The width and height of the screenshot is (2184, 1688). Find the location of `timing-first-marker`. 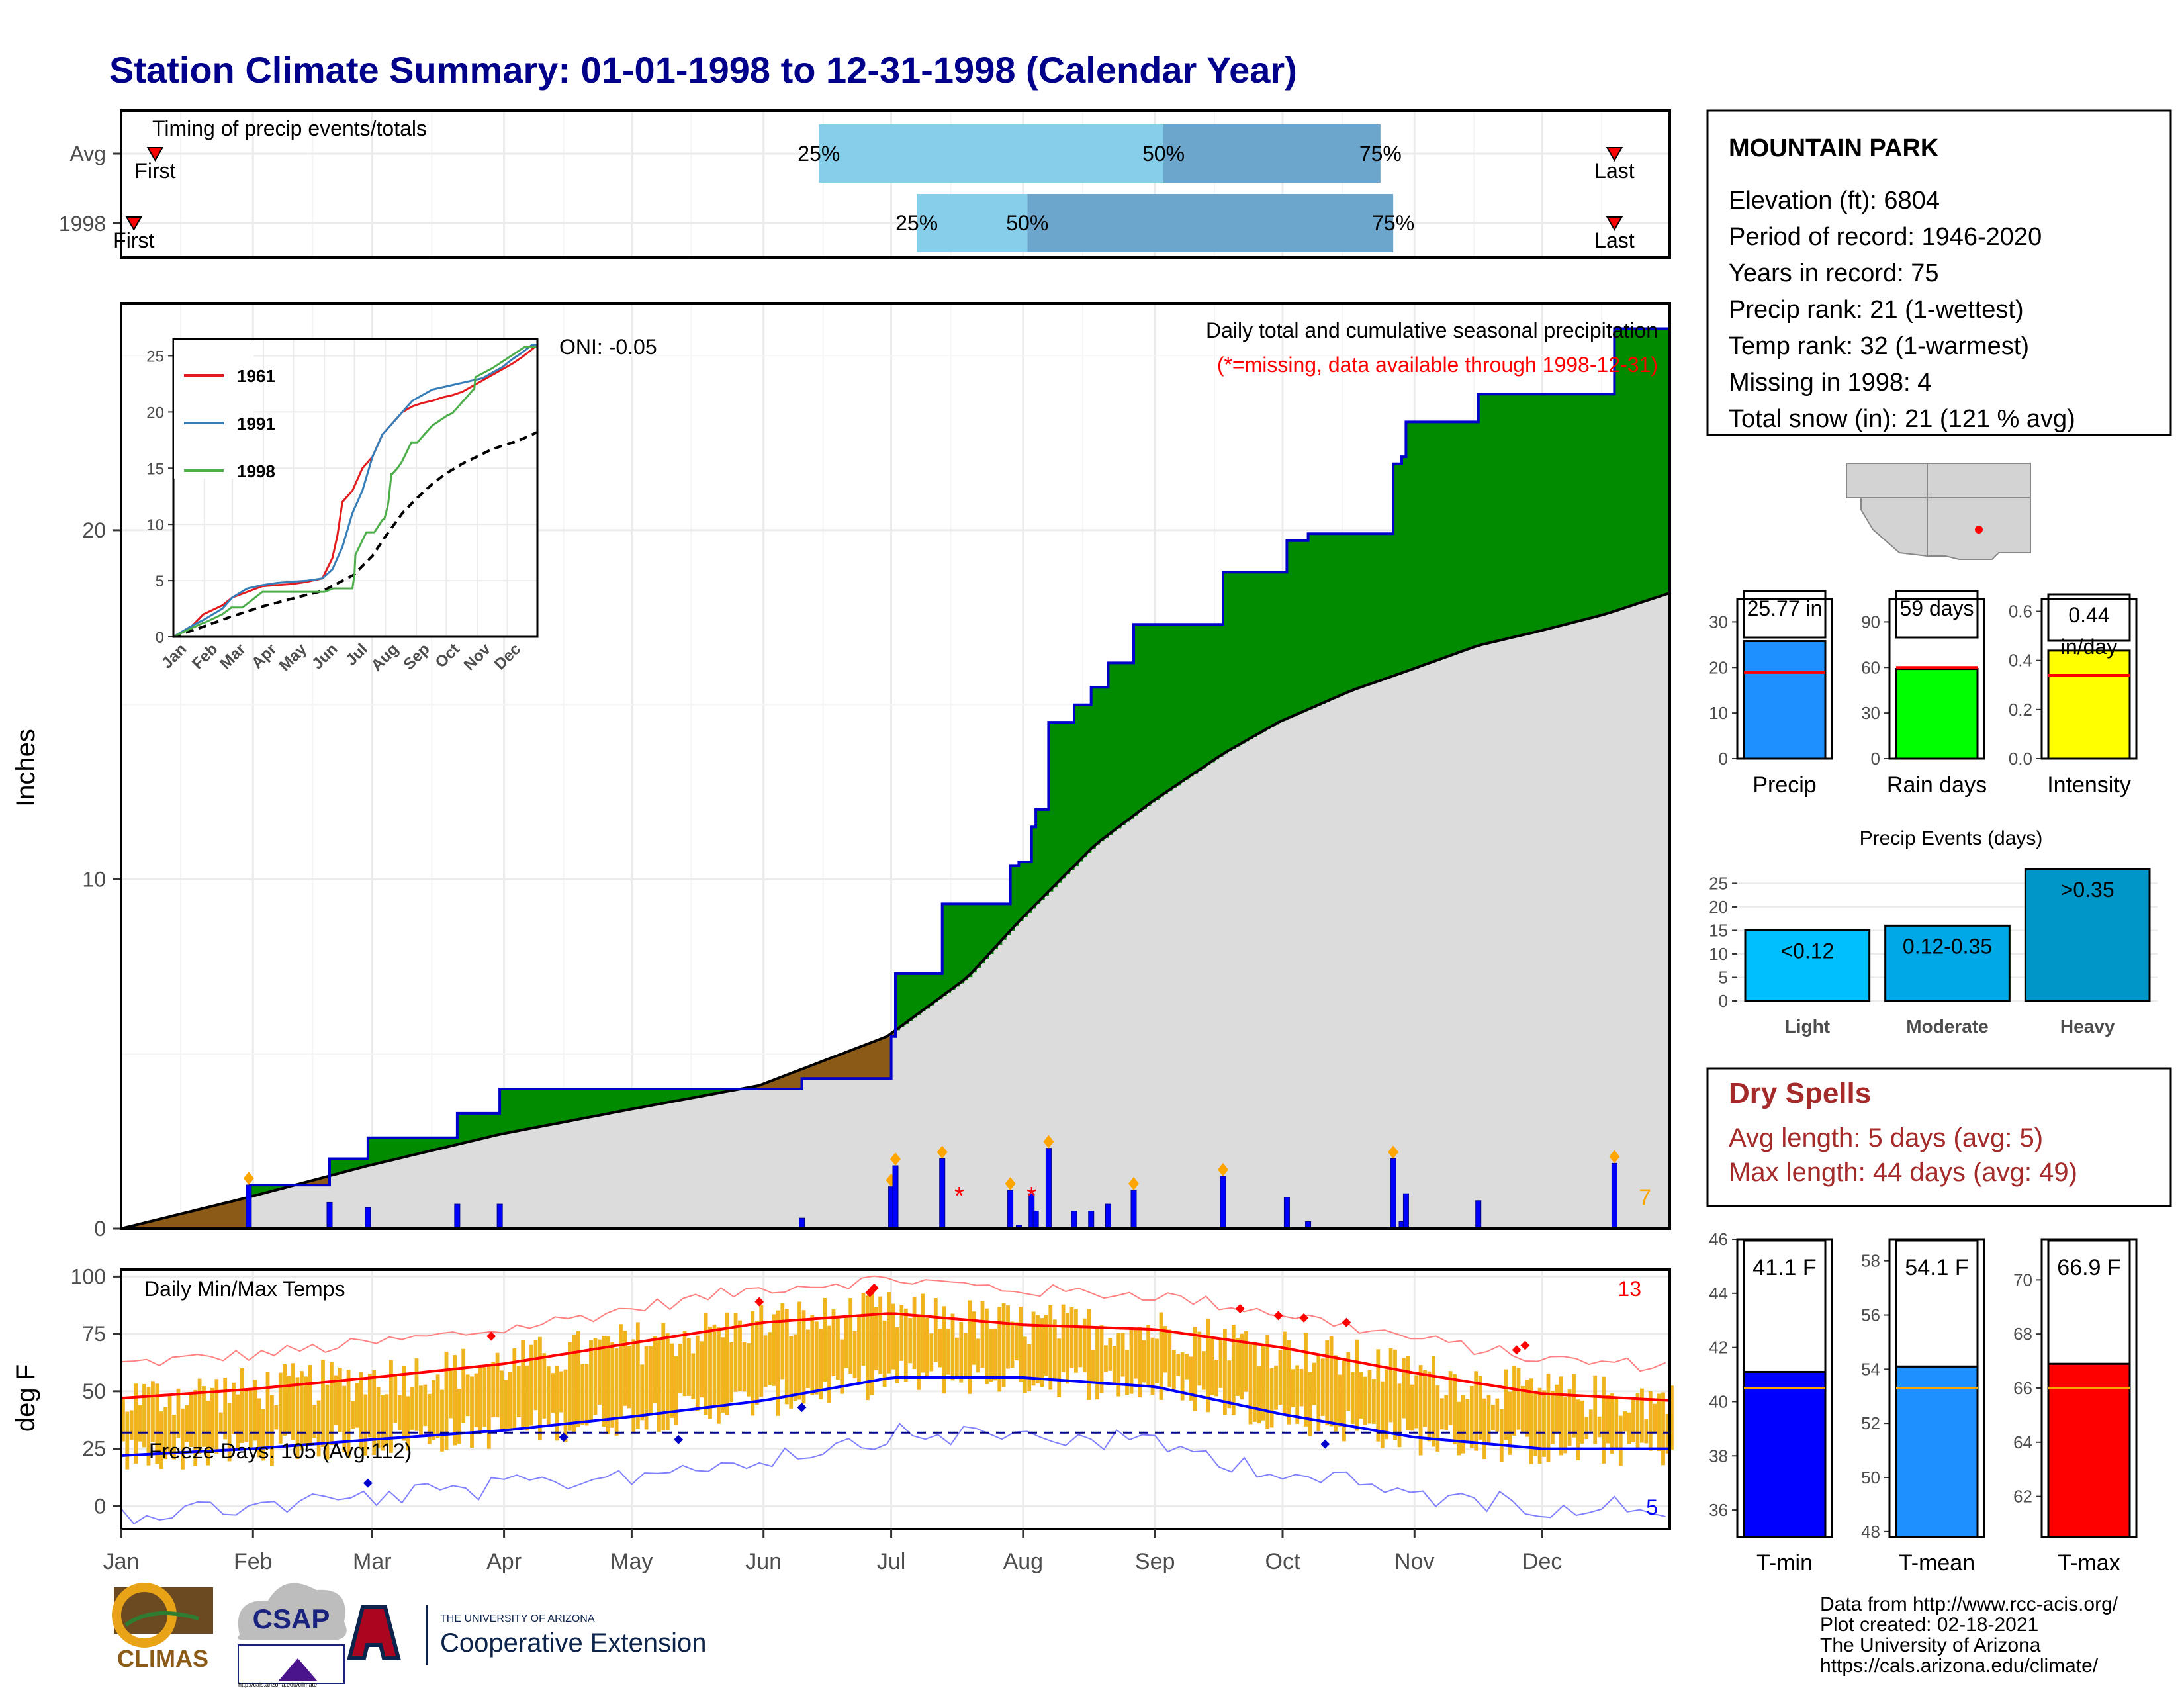

timing-first-marker is located at coordinates (134, 223).